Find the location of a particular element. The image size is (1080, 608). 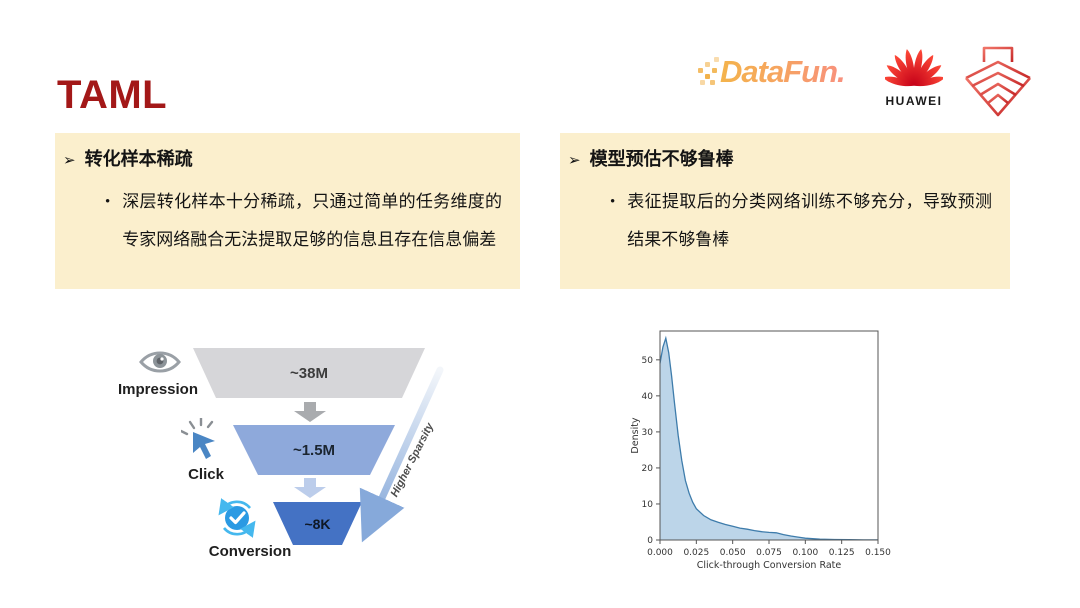

svg-text: 0.125 is located at coordinates (842, 553).